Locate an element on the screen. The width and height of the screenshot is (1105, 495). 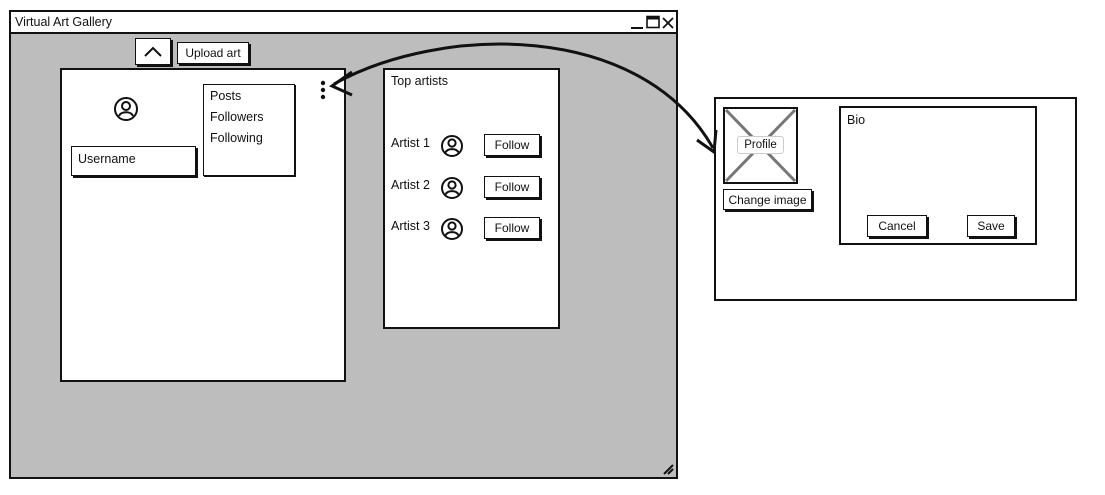
stat-following: Following is located at coordinates (236, 138).